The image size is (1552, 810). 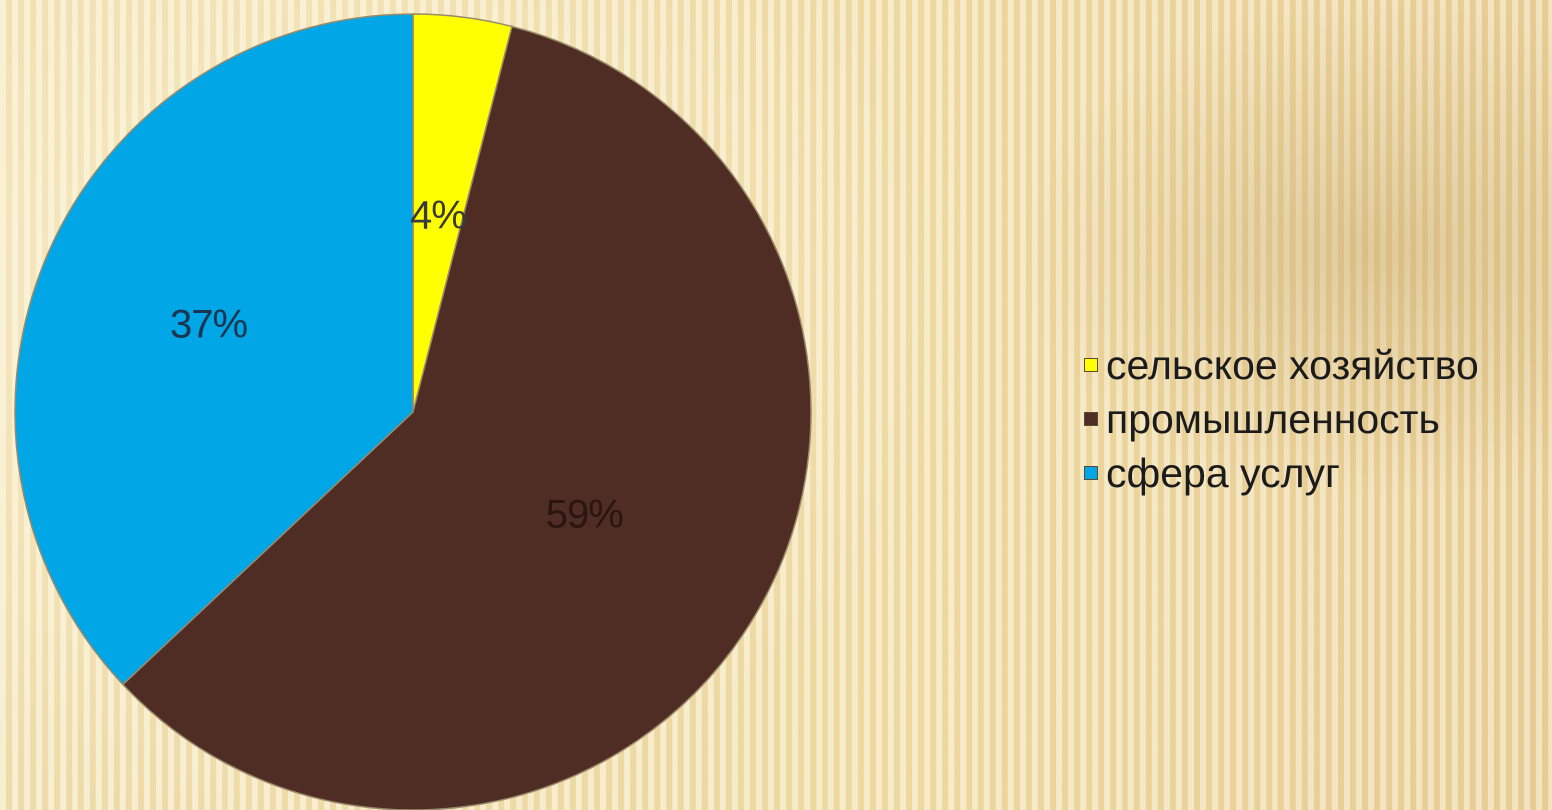 What do you see at coordinates (1091, 365) in the screenshot?
I see `legend-swatch-agriculture` at bounding box center [1091, 365].